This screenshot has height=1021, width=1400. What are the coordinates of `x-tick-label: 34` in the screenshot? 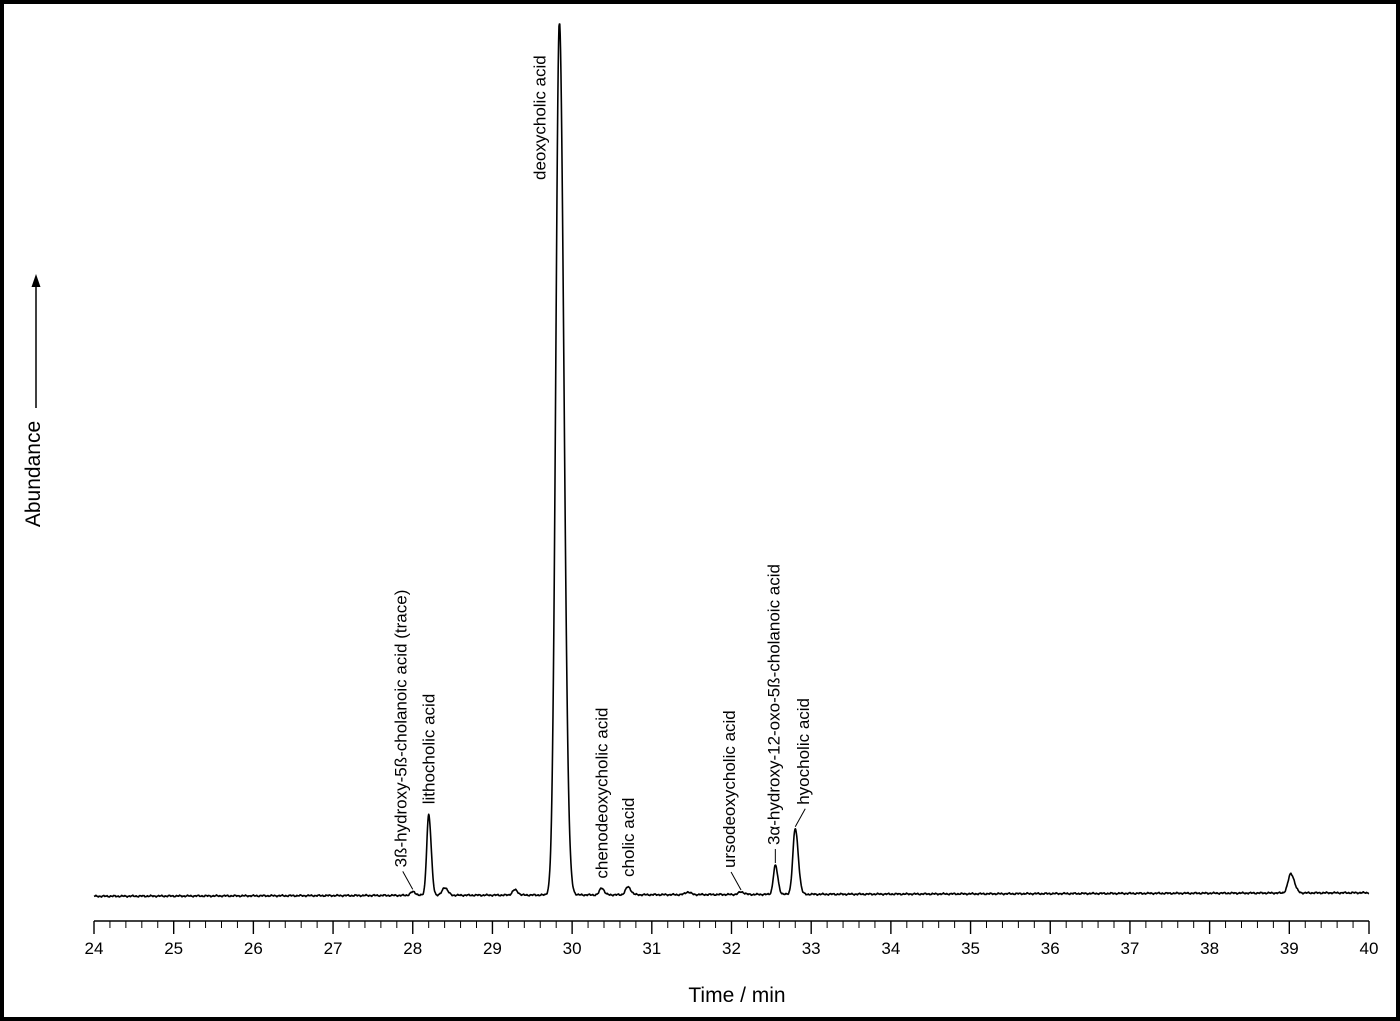 It's located at (890, 948).